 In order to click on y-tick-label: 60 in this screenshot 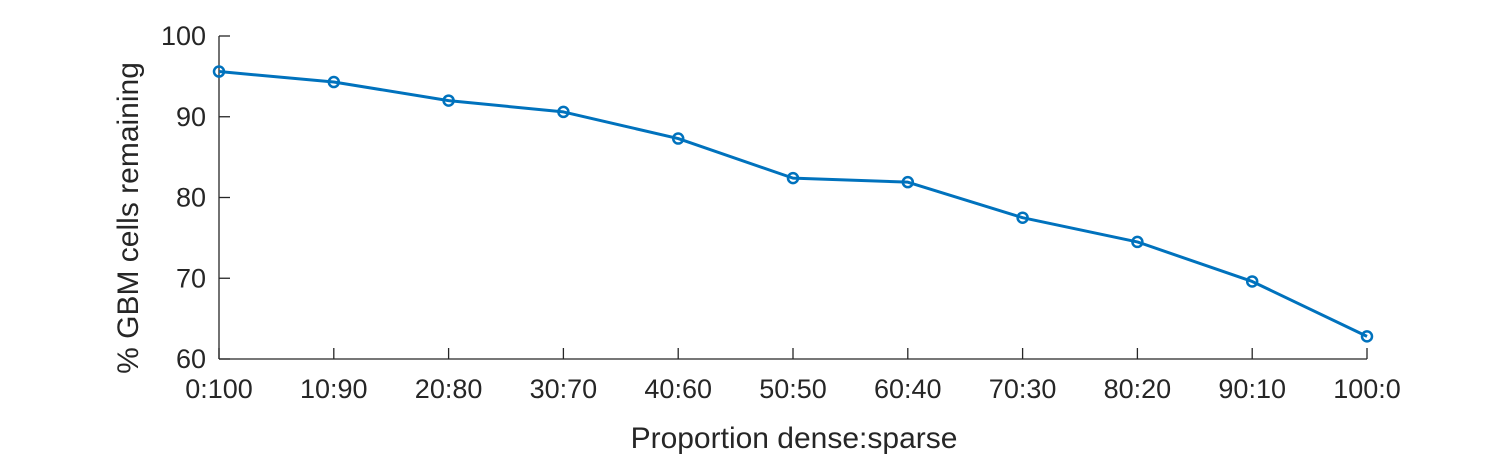, I will do `click(191, 359)`.